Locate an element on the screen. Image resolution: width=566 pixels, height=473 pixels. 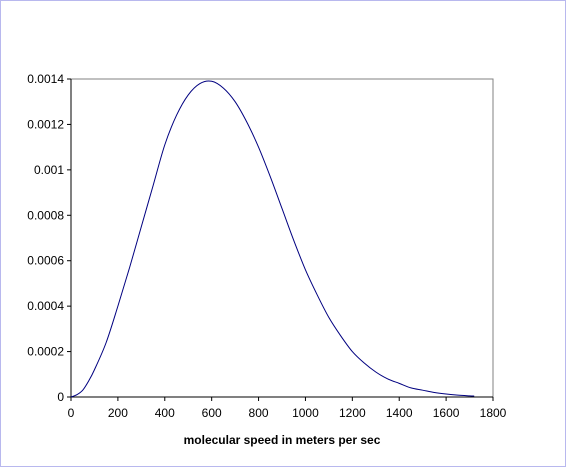
y-tick-label: 0.0014 is located at coordinates (45, 79).